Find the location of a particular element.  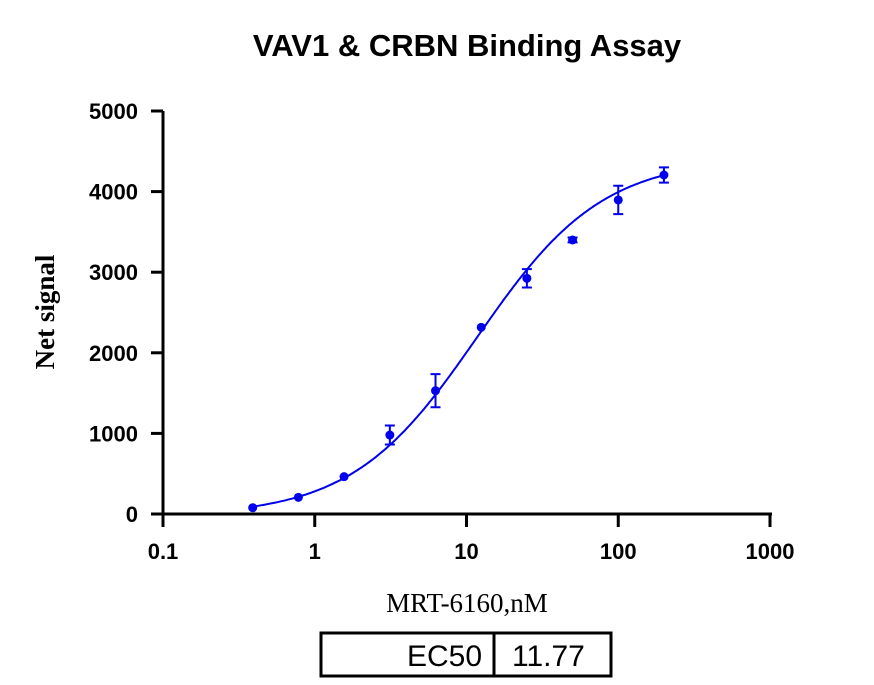

table-border is located at coordinates (466, 654).